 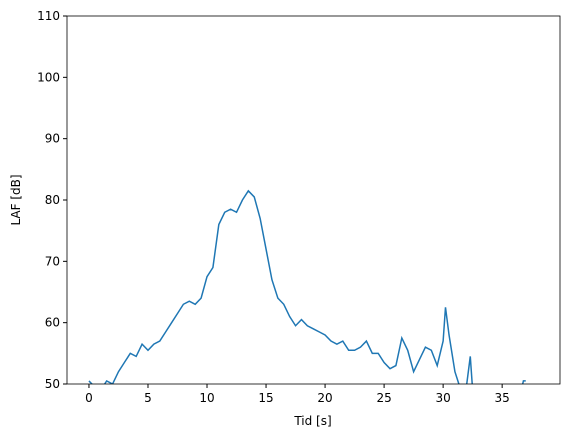 What do you see at coordinates (89, 398) in the screenshot?
I see `x-tick-label: 0` at bounding box center [89, 398].